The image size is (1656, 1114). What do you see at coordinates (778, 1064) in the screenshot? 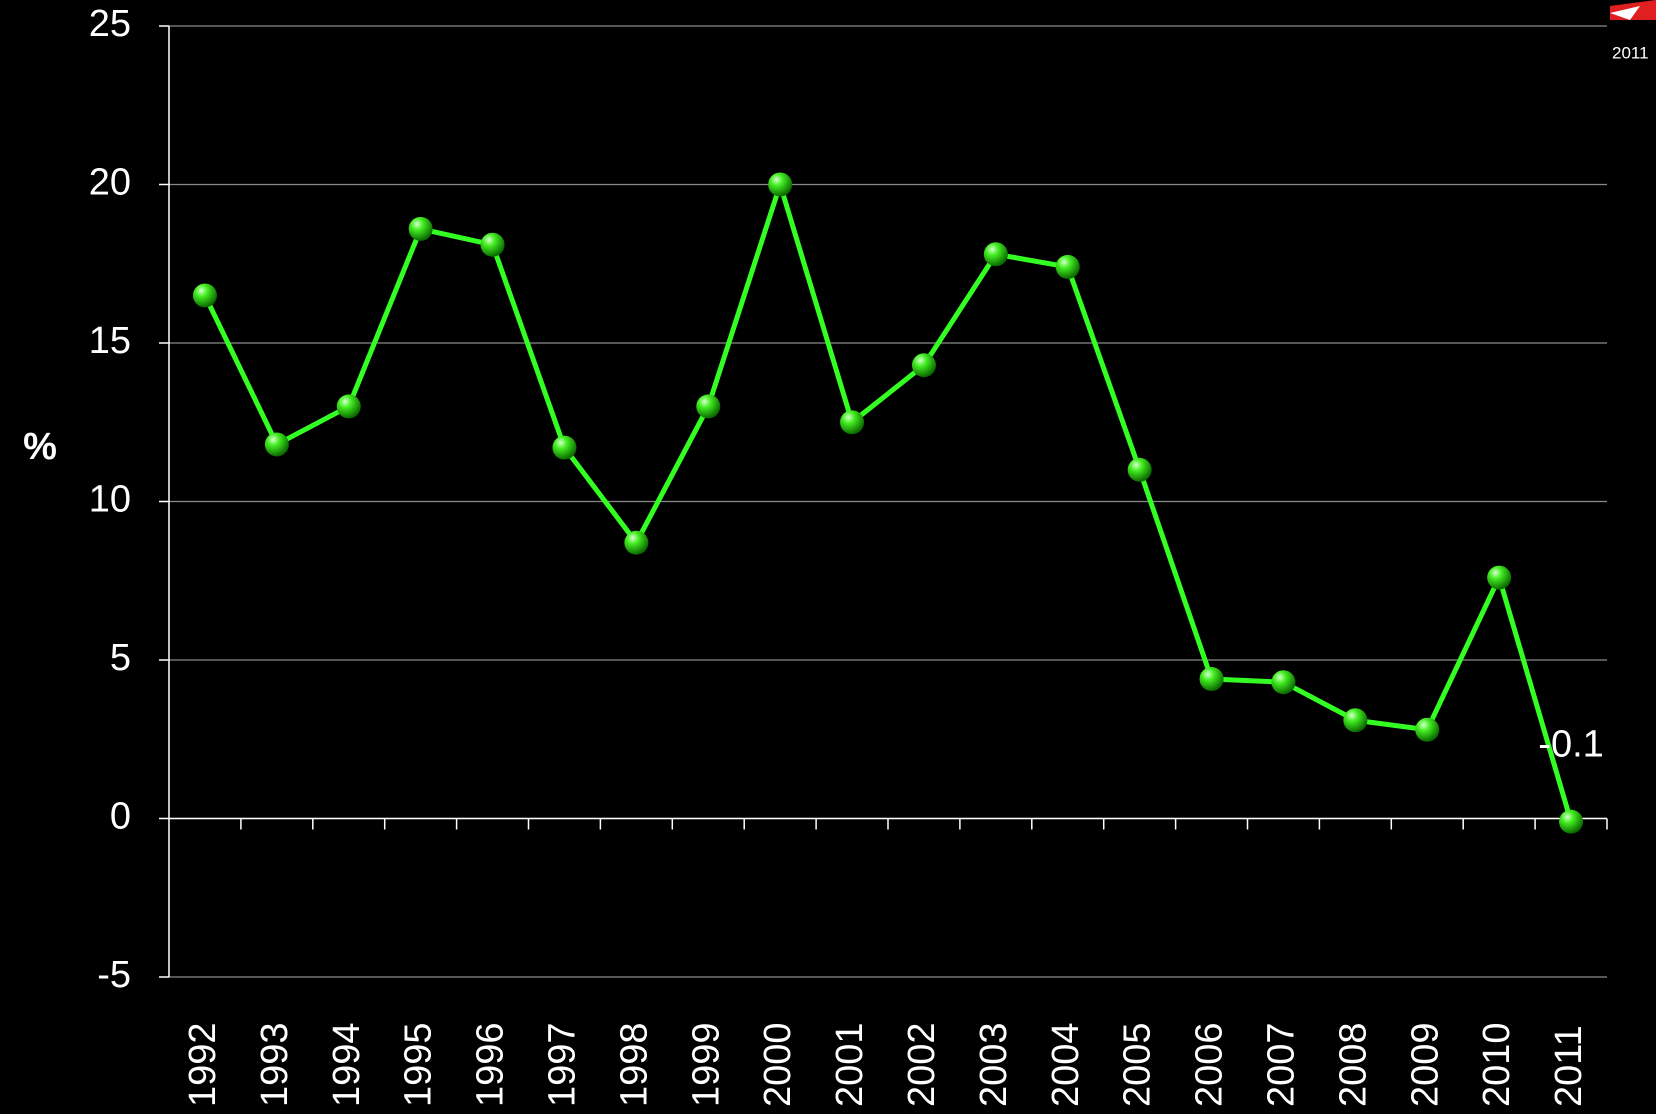
I see `x-tick-label: 2000` at bounding box center [778, 1064].